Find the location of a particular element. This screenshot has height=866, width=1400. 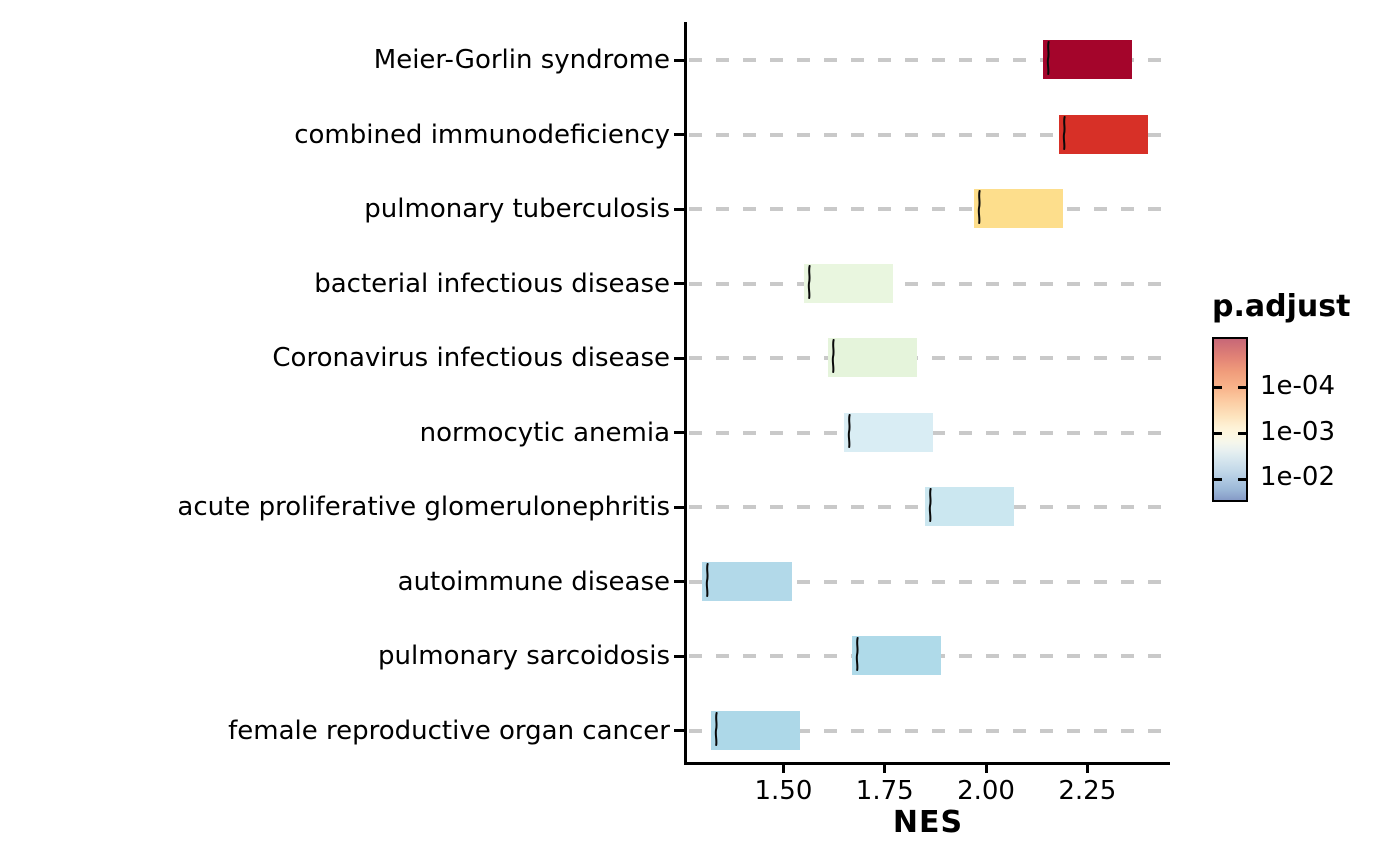

y-category-label: bacterial infectious disease is located at coordinates (492, 283).